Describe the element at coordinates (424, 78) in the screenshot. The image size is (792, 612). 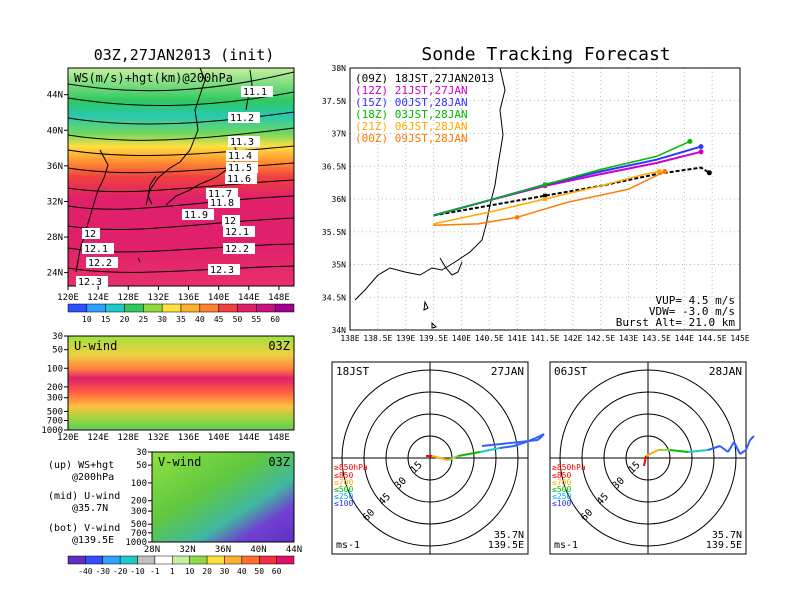
I see `legend-entry: (09Z) 18JST,27JAN2013` at that location.